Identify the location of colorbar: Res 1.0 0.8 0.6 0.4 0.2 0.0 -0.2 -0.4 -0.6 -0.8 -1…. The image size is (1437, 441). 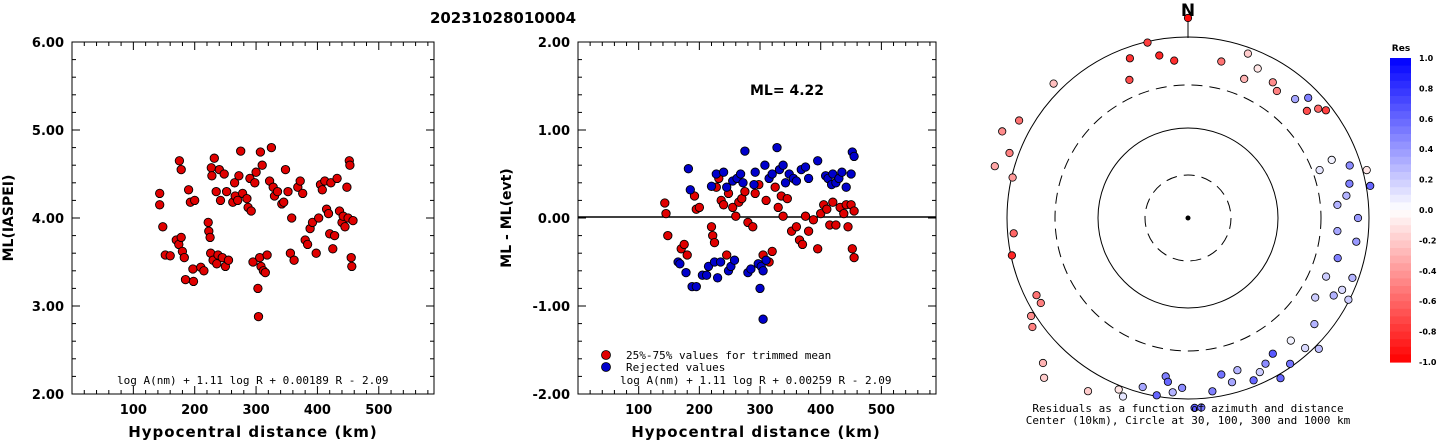
(1413, 205).